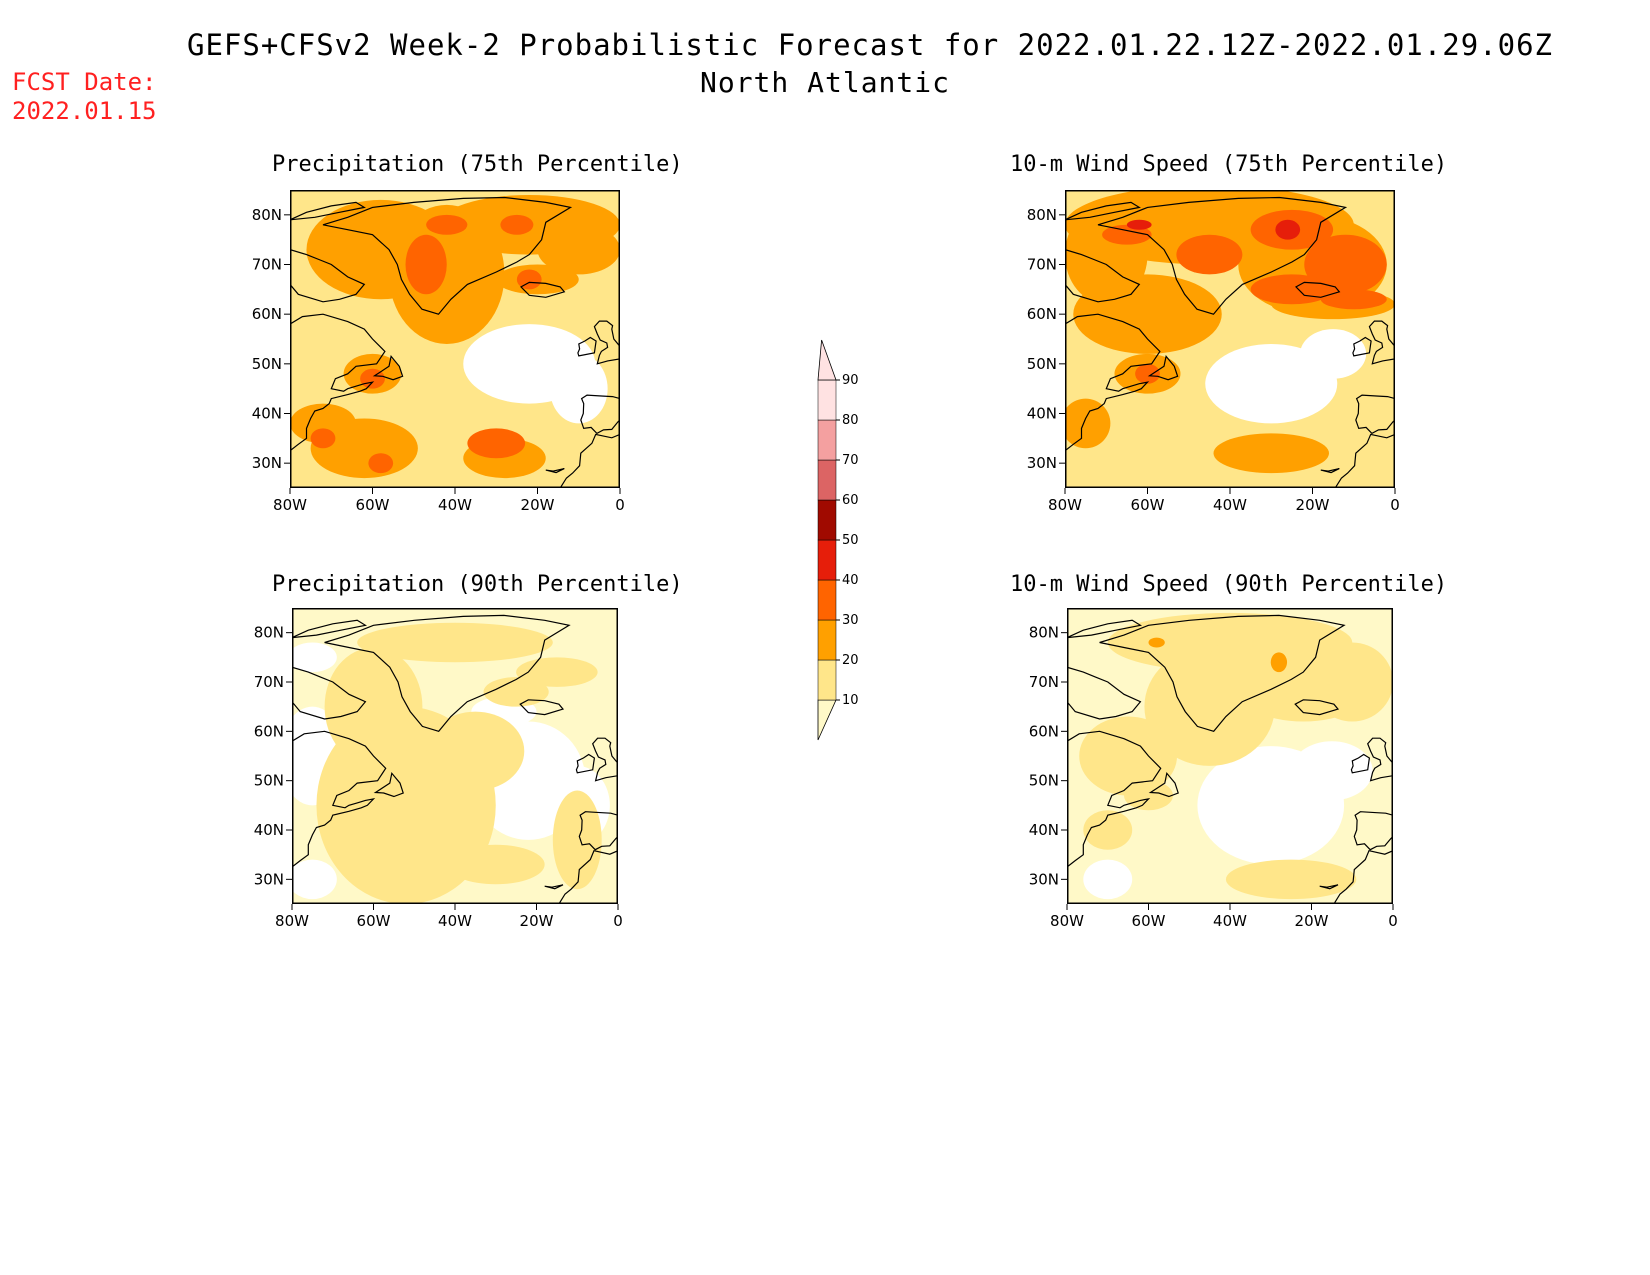  What do you see at coordinates (824, 82) in the screenshot?
I see `main-title-region: North Atlantic` at bounding box center [824, 82].